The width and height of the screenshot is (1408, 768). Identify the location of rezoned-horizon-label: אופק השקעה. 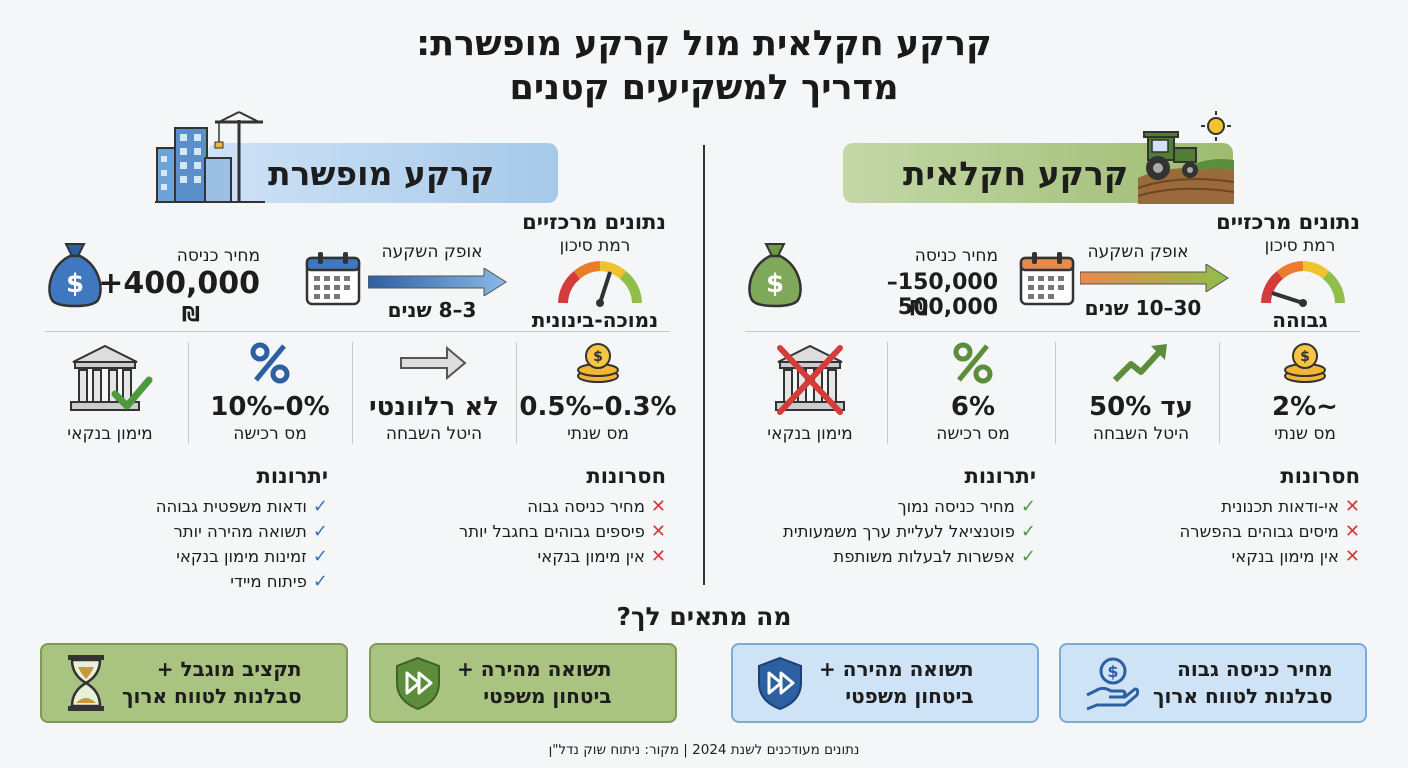
(432, 252).